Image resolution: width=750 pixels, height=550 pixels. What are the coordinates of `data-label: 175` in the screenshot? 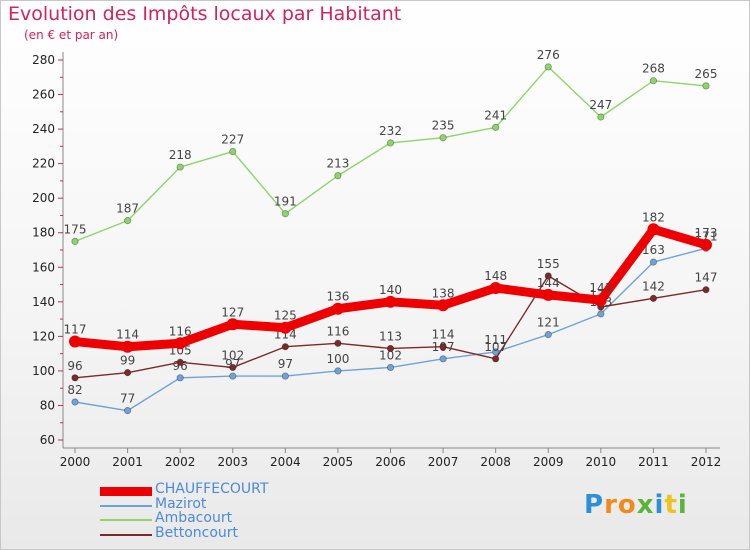 It's located at (75, 229).